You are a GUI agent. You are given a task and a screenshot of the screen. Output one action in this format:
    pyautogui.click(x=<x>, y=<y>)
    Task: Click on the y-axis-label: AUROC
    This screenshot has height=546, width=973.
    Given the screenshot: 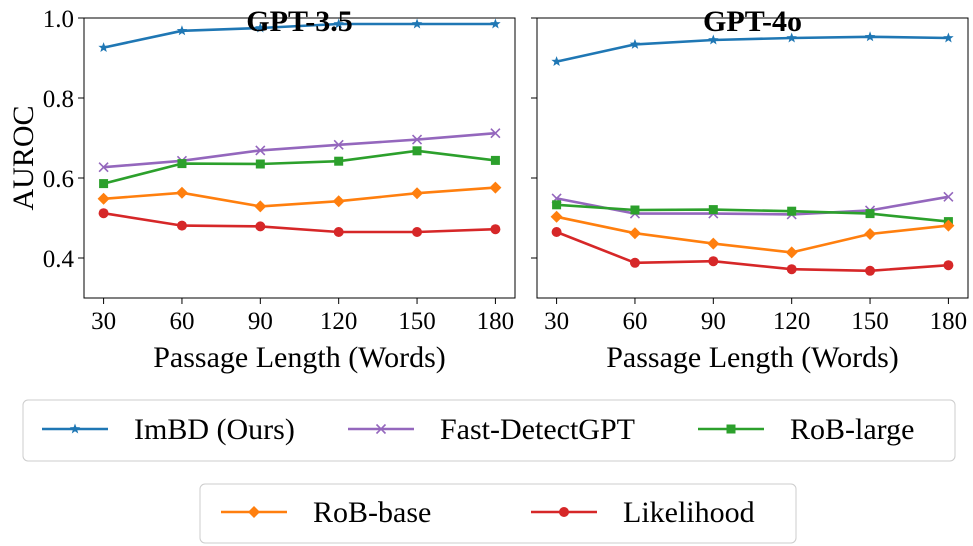 What is the action you would take?
    pyautogui.click(x=23, y=157)
    